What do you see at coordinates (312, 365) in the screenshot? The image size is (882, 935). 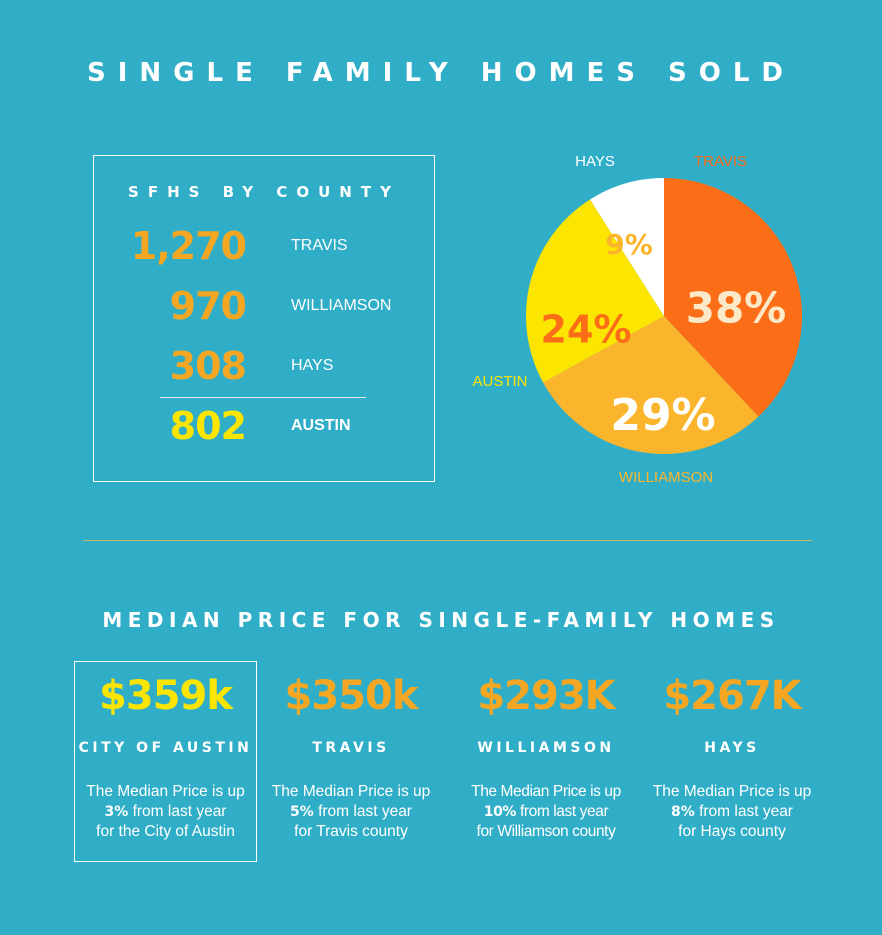 I see `county-name: HAYS` at bounding box center [312, 365].